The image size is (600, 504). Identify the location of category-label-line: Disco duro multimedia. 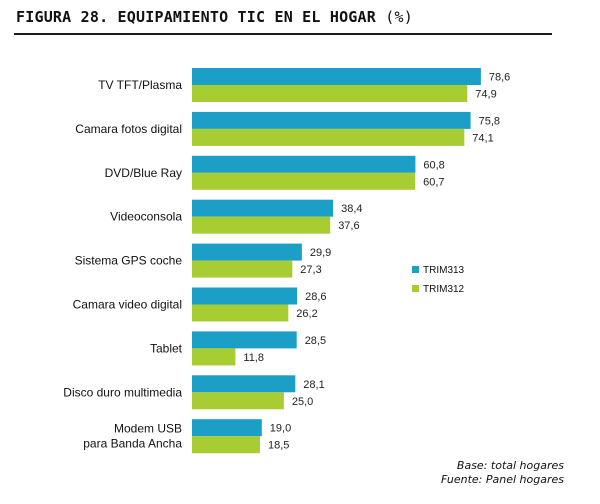
(122, 392).